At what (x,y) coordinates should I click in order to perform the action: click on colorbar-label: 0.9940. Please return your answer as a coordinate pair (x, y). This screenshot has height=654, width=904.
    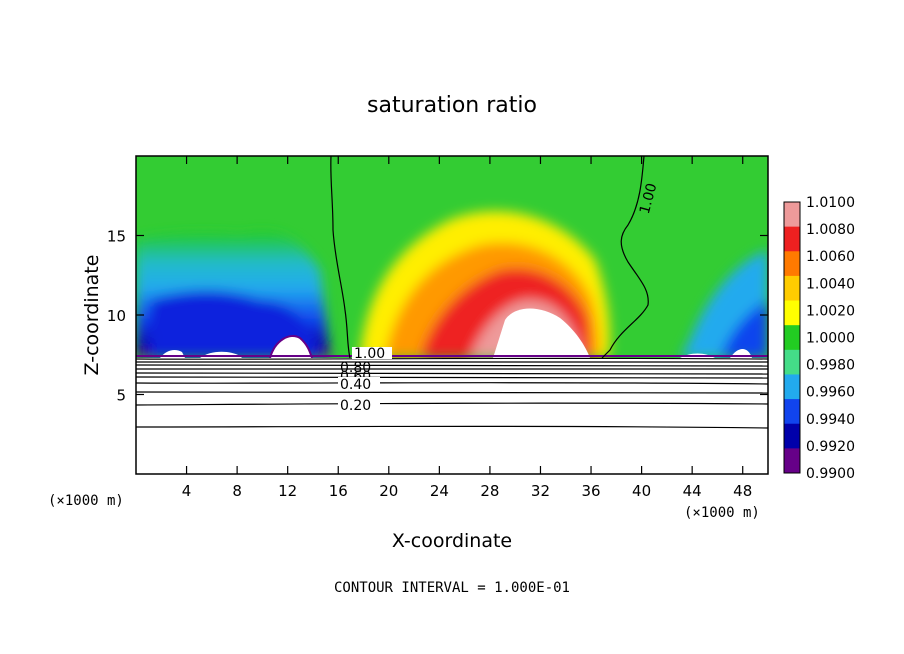
    Looking at the image, I should click on (830, 420).